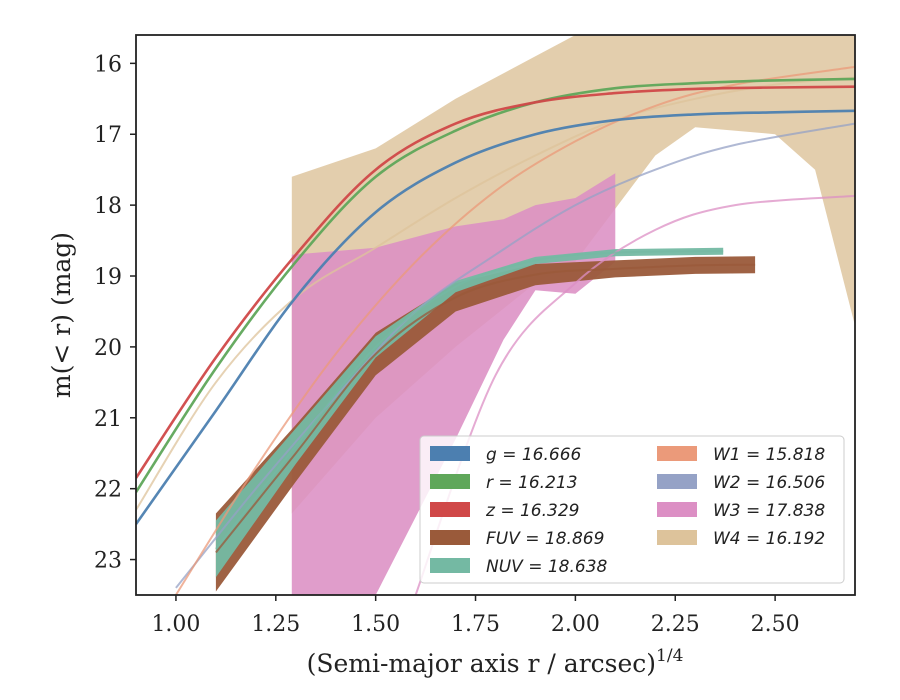 The height and width of the screenshot is (700, 900). I want to click on x-tick-label: 2.50, so click(775, 624).